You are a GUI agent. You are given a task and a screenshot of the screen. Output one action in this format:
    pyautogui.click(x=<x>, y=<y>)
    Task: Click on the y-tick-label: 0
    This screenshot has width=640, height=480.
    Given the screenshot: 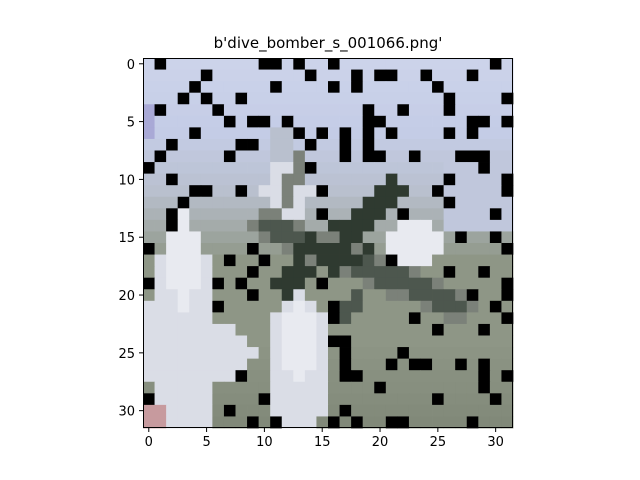 What is the action you would take?
    pyautogui.click(x=131, y=65)
    